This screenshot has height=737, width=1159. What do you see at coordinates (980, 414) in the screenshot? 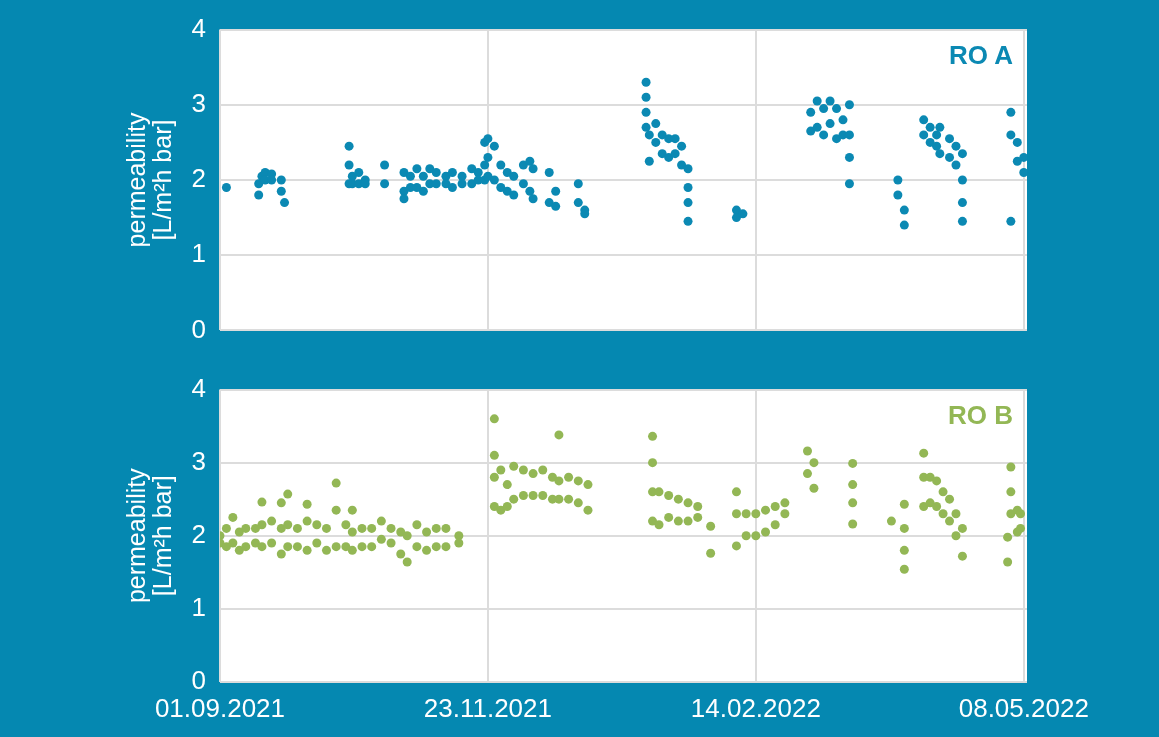
I see `series-label: RO B` at bounding box center [980, 414].